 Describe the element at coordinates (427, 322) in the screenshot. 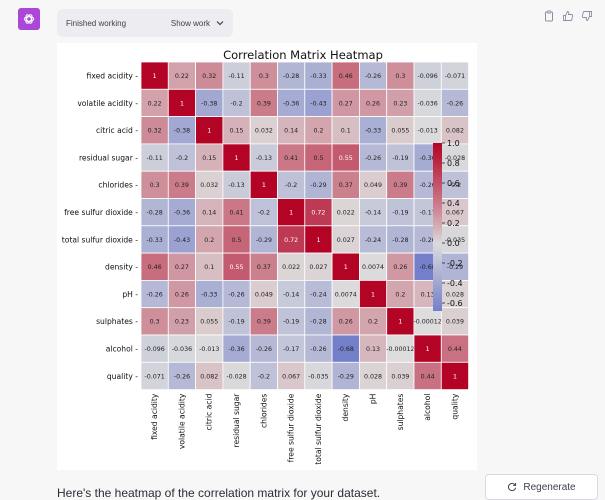

I see `heatmap-cell-label: -0.00012` at that location.